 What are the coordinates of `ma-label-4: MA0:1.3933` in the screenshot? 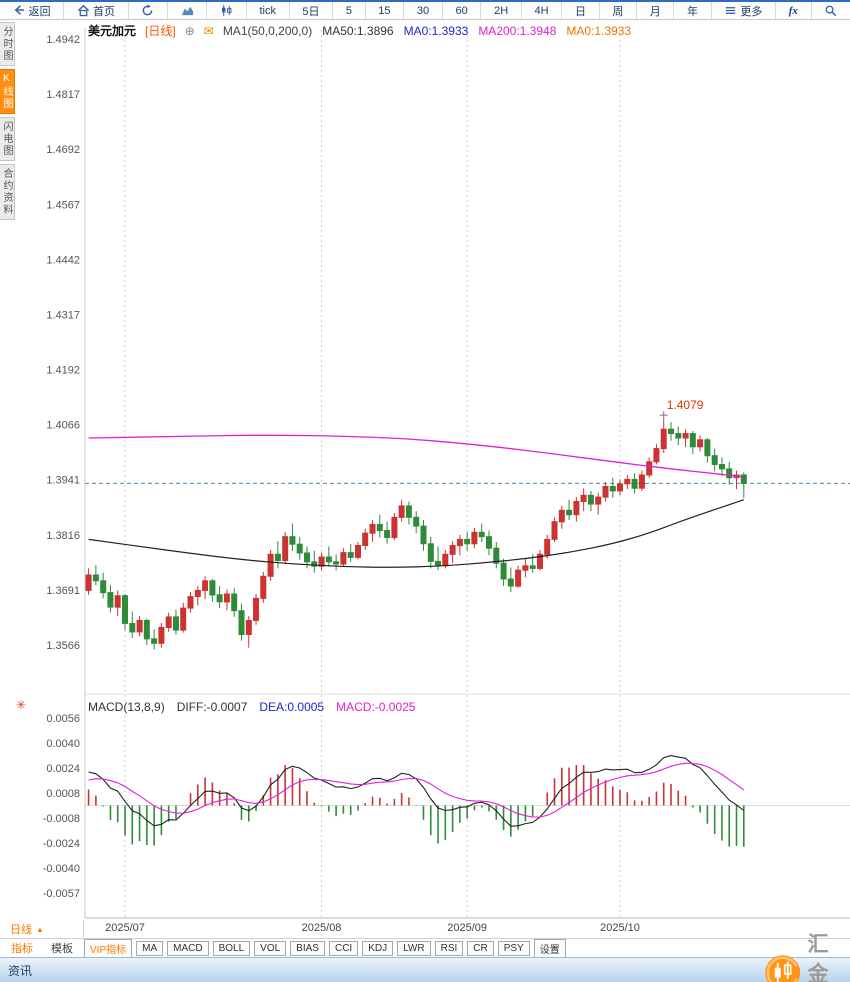 It's located at (599, 30).